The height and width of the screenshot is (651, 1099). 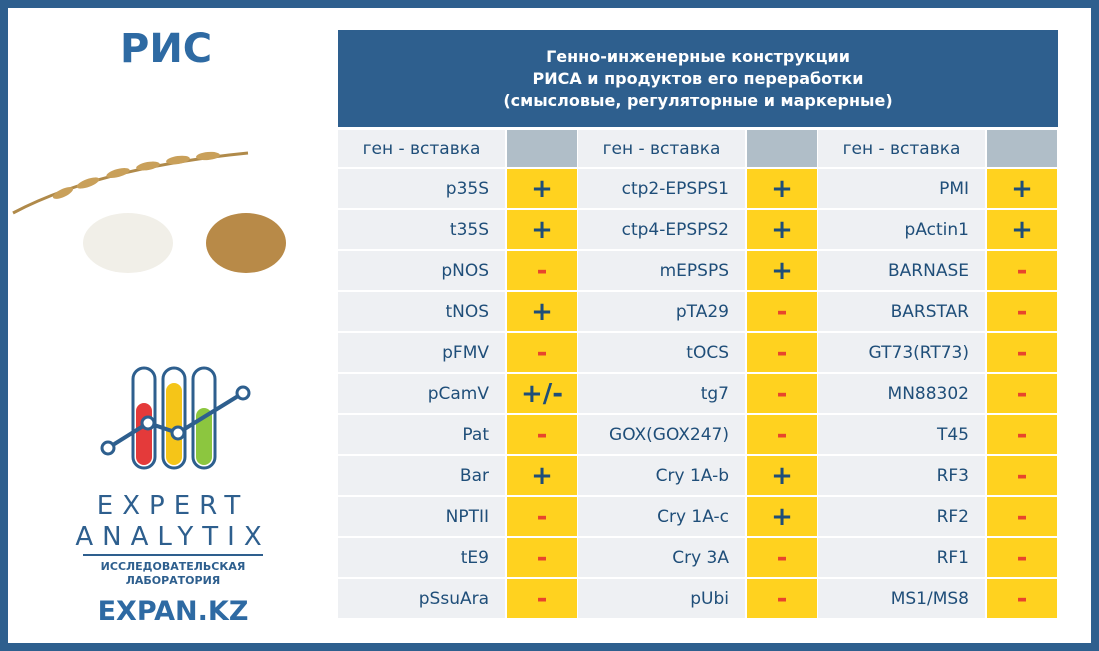 I want to click on gene-cell: Cry 3A, so click(x=661, y=557).